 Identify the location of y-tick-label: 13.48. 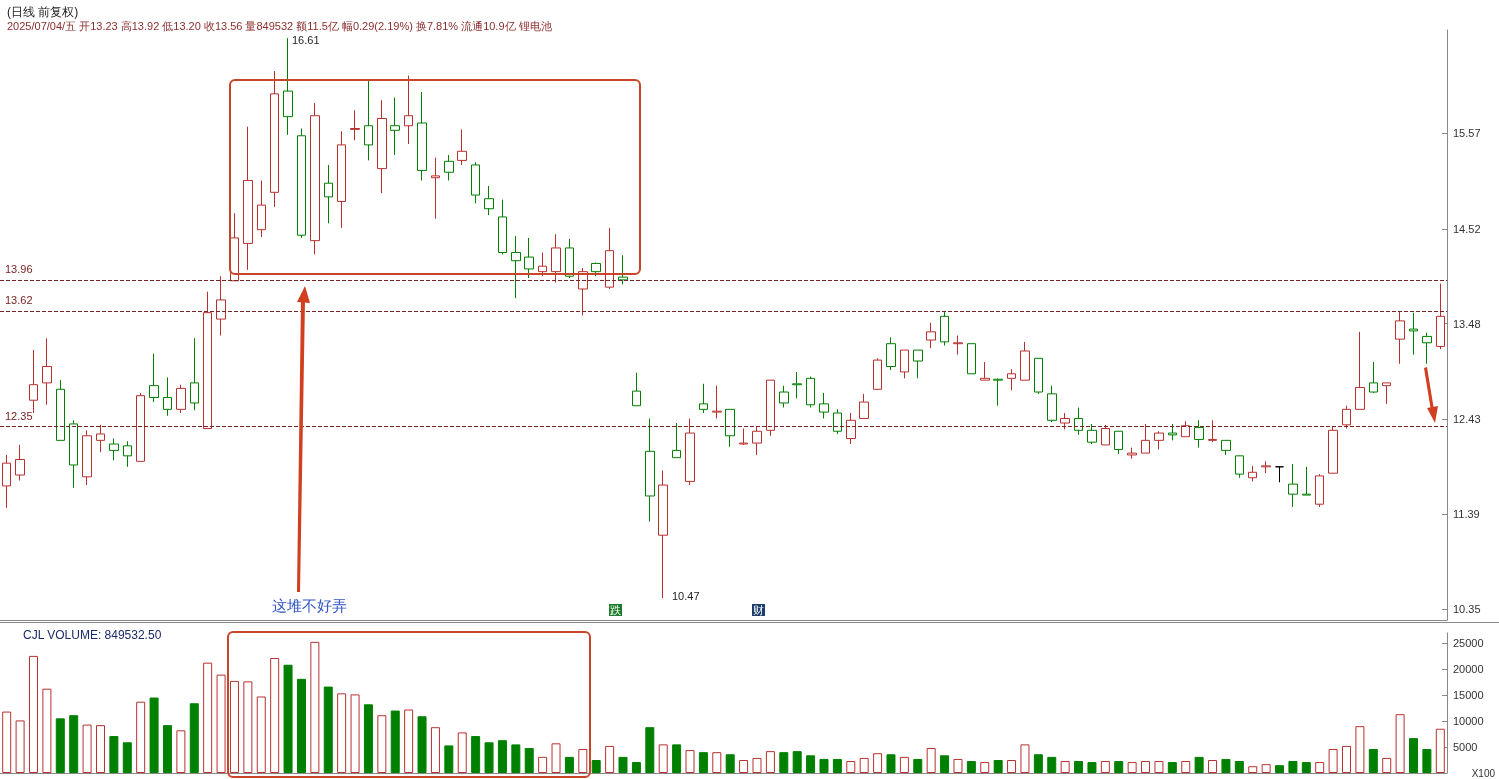
(1467, 323).